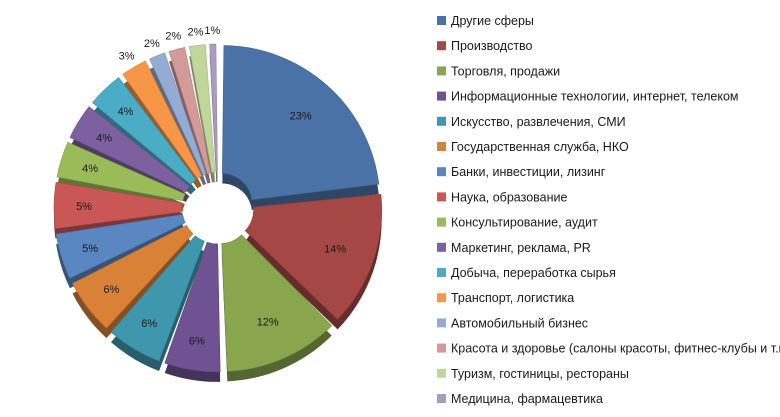 Image resolution: width=780 pixels, height=417 pixels. What do you see at coordinates (538, 122) in the screenshot?
I see `legend-label-5: Искусство, развлечения, СМИ` at bounding box center [538, 122].